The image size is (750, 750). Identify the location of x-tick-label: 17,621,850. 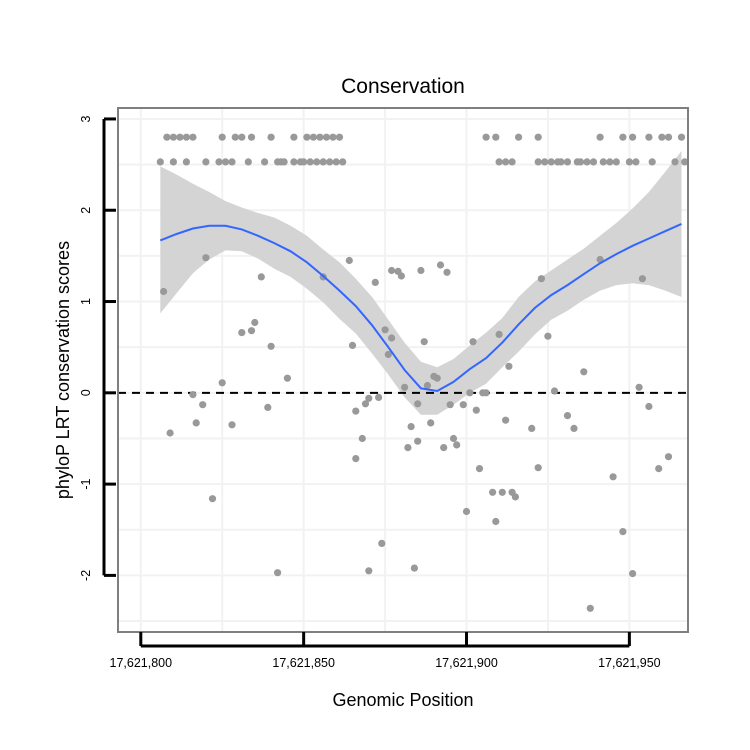
(303, 663).